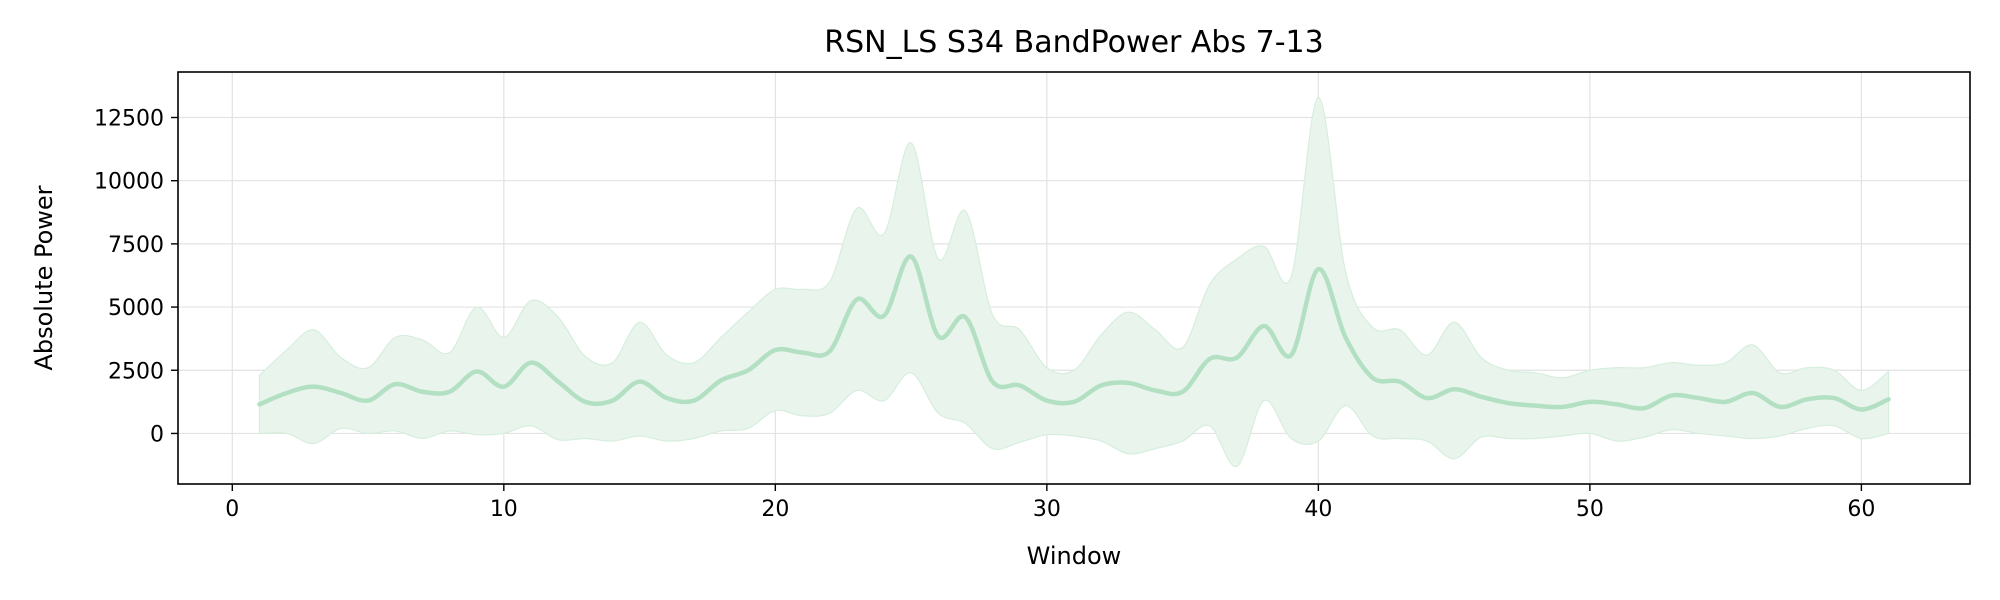 The height and width of the screenshot is (600, 2000). Describe the element at coordinates (1047, 509) in the screenshot. I see `x-tick-label: 30` at that location.